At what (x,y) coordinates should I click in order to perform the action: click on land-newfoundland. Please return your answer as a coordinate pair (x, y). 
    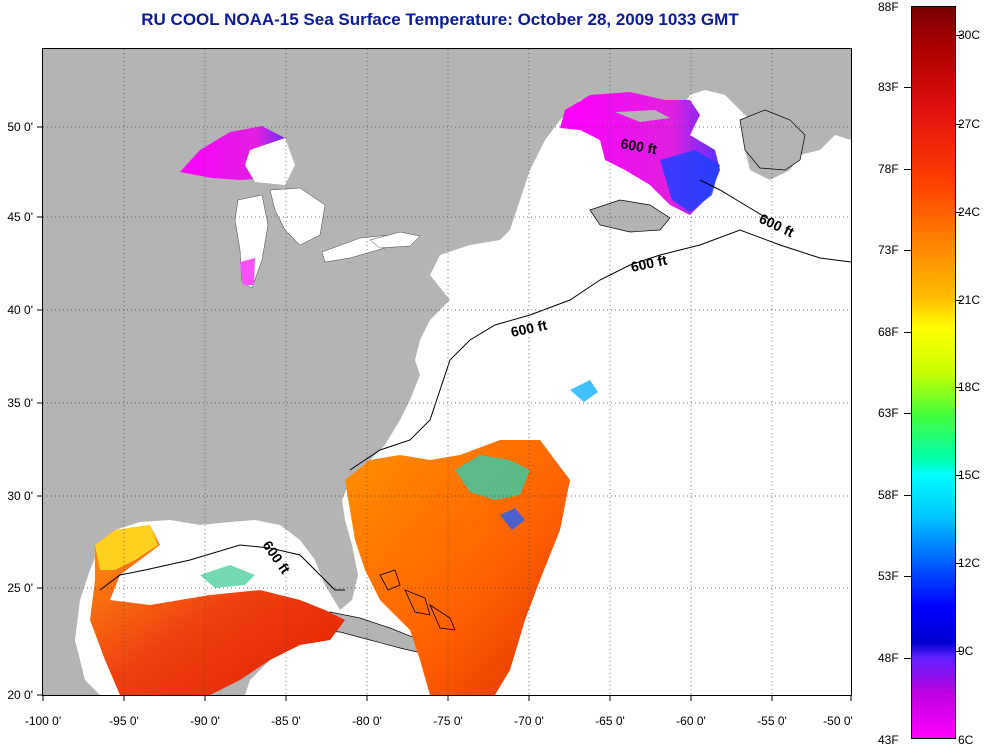
    Looking at the image, I should click on (772, 140).